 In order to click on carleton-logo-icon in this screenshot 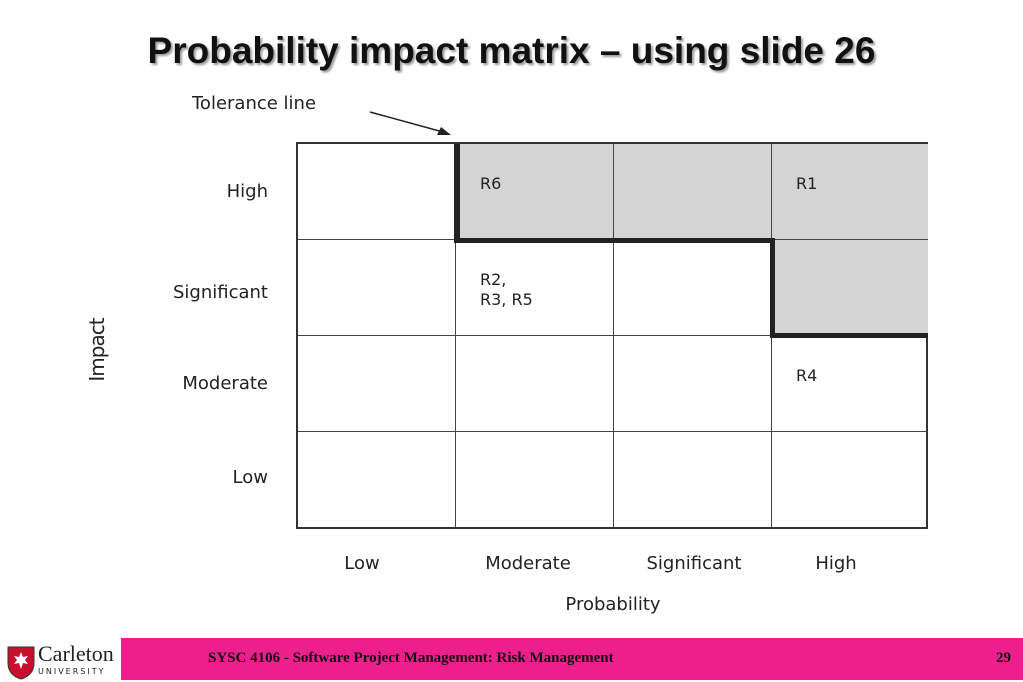, I will do `click(61, 660)`.